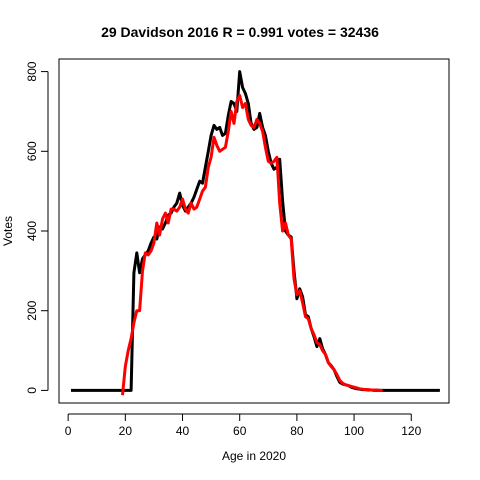  What do you see at coordinates (240, 32) in the screenshot?
I see `chart-title: 29 Davidson 2016 R = 0.991 votes = 32436` at bounding box center [240, 32].